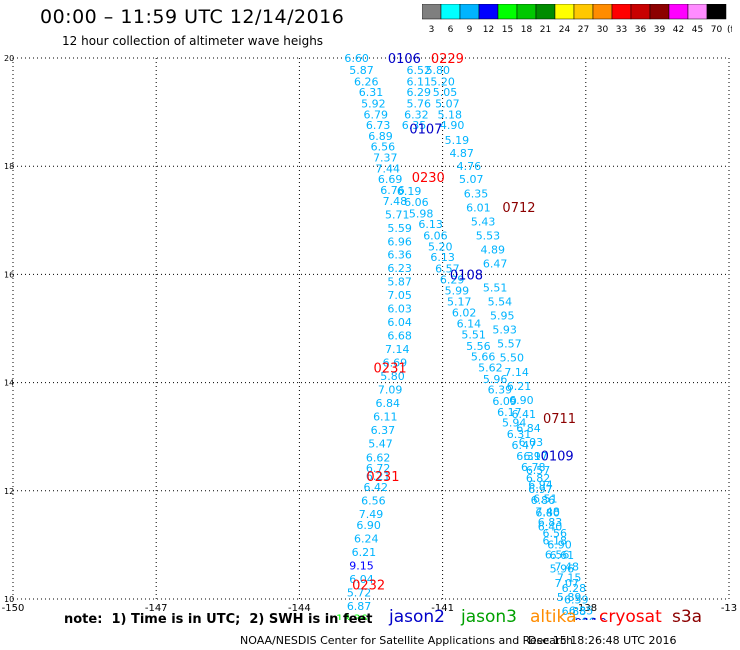 Image resolution: width=740 pixels, height=650 pixels. I want to click on swh-point-label: 5.18, so click(450, 114).